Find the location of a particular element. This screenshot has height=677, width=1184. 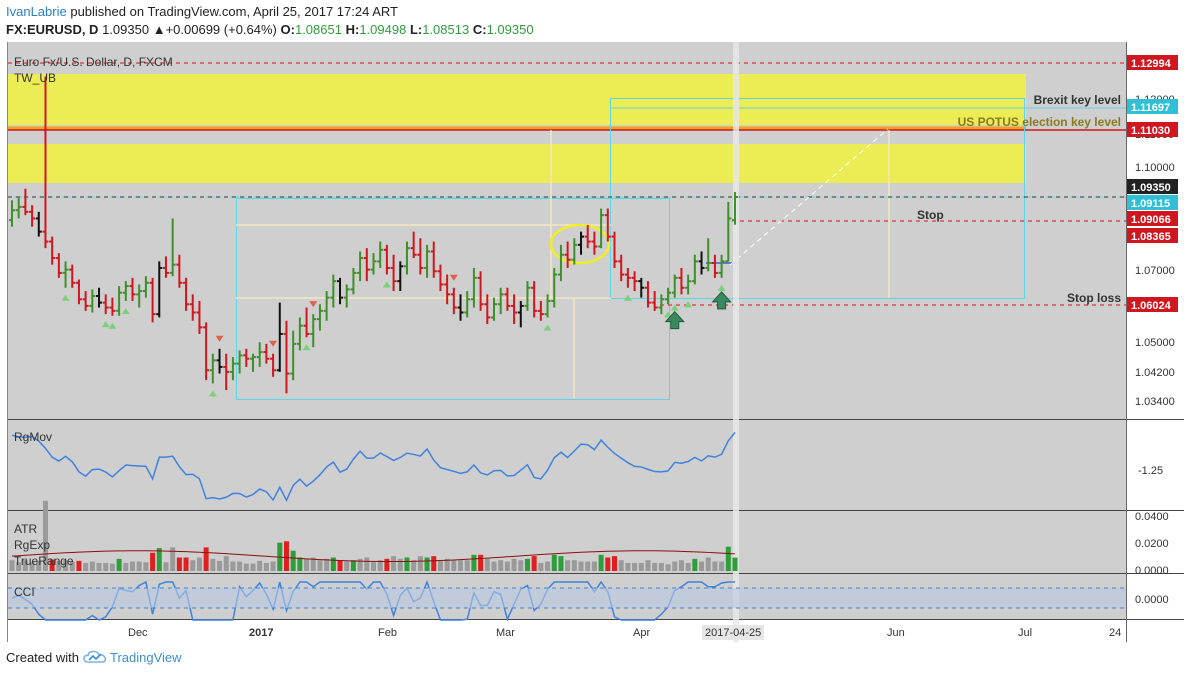

author-link: IvanLabrie is located at coordinates (36, 11).